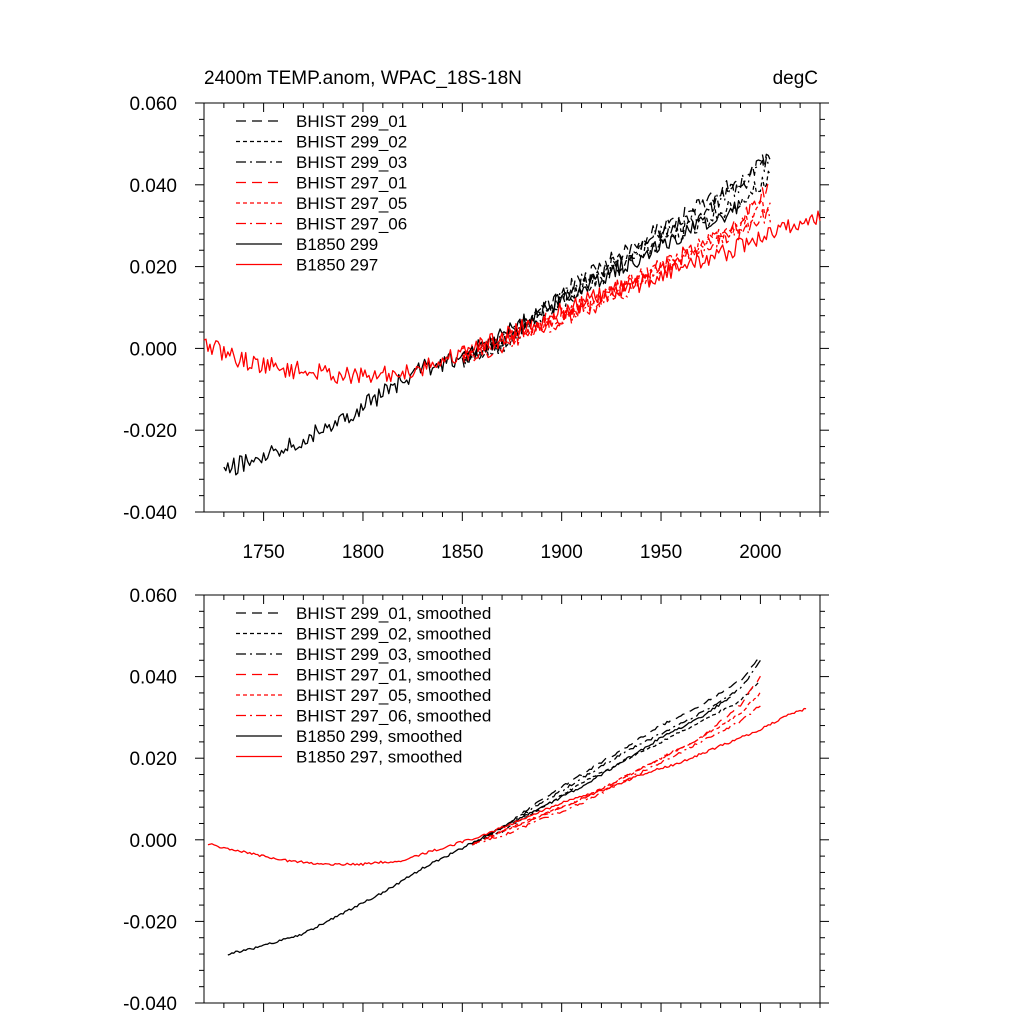 The image size is (1024, 1024). What do you see at coordinates (351, 162) in the screenshot?
I see `legend-label: BHIST 299_03` at bounding box center [351, 162].